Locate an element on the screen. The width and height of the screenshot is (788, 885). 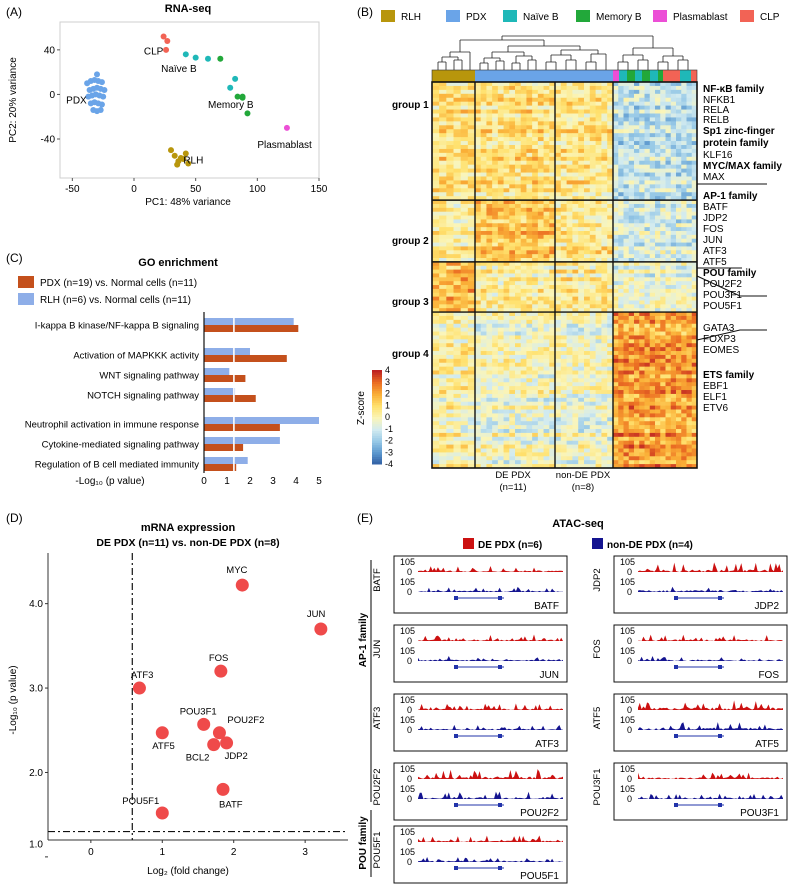
go-bar-pdx is located at coordinates (225, 378).